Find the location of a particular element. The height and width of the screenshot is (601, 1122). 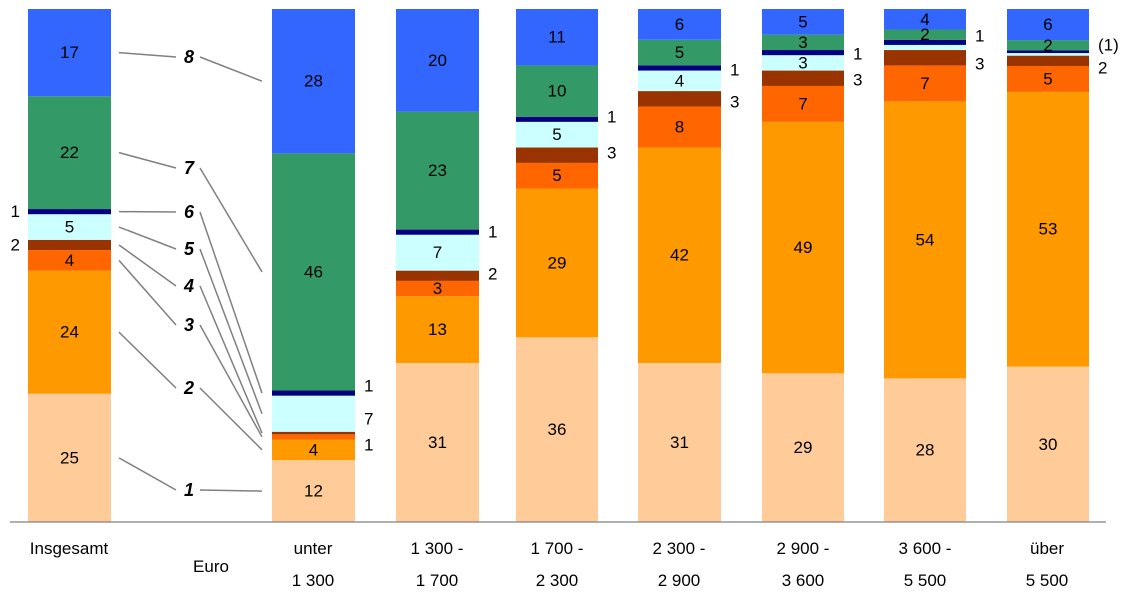

data-label-insgesamt-s2: 24 is located at coordinates (69, 332).